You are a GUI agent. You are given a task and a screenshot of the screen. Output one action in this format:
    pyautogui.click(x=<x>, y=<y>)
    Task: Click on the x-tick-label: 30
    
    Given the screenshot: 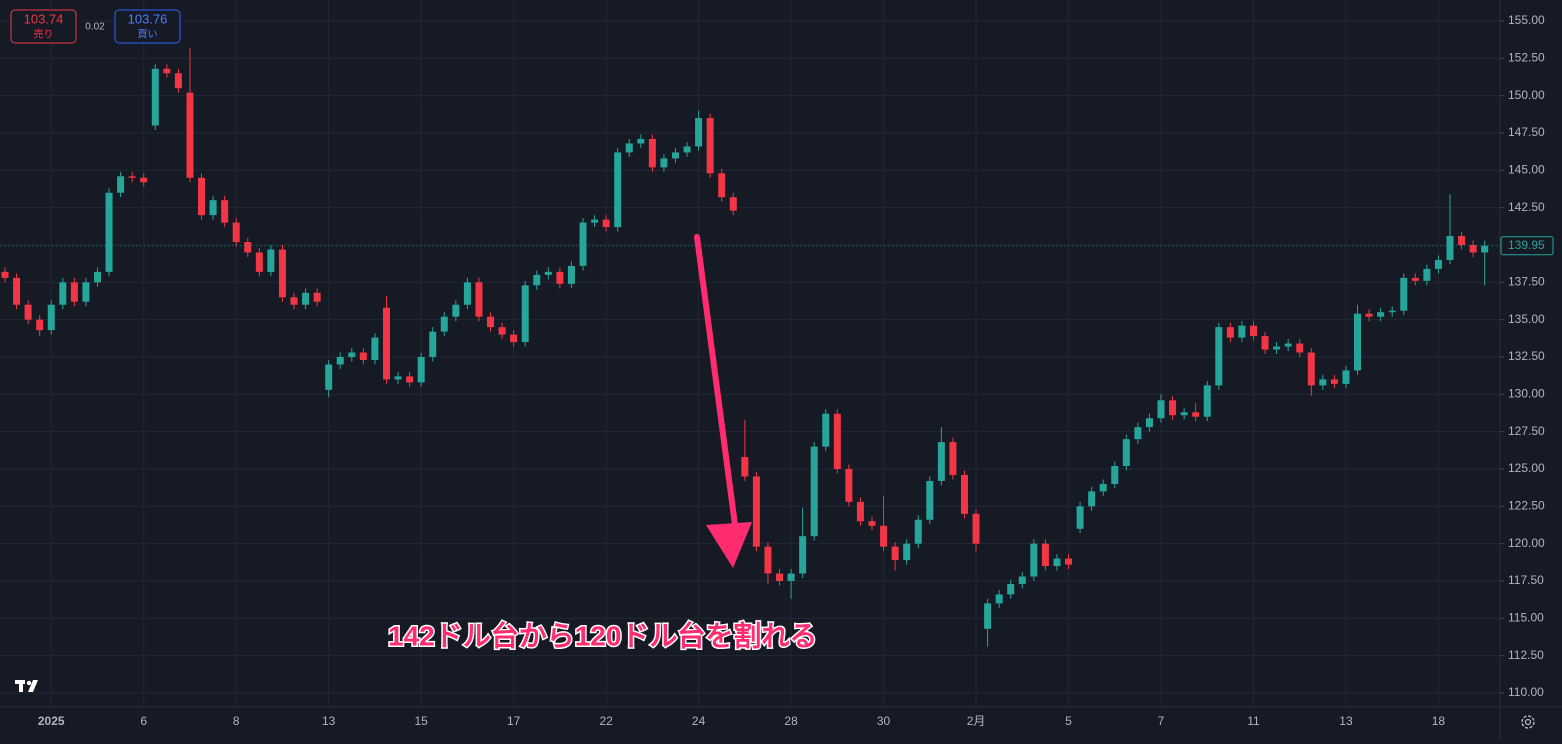 What is the action you would take?
    pyautogui.click(x=884, y=721)
    